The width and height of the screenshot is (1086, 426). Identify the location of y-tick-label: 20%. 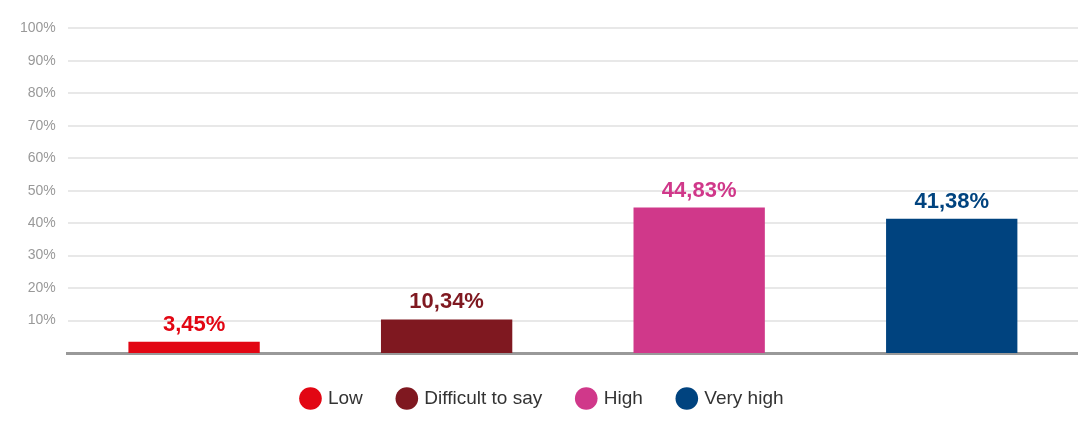
(41, 286).